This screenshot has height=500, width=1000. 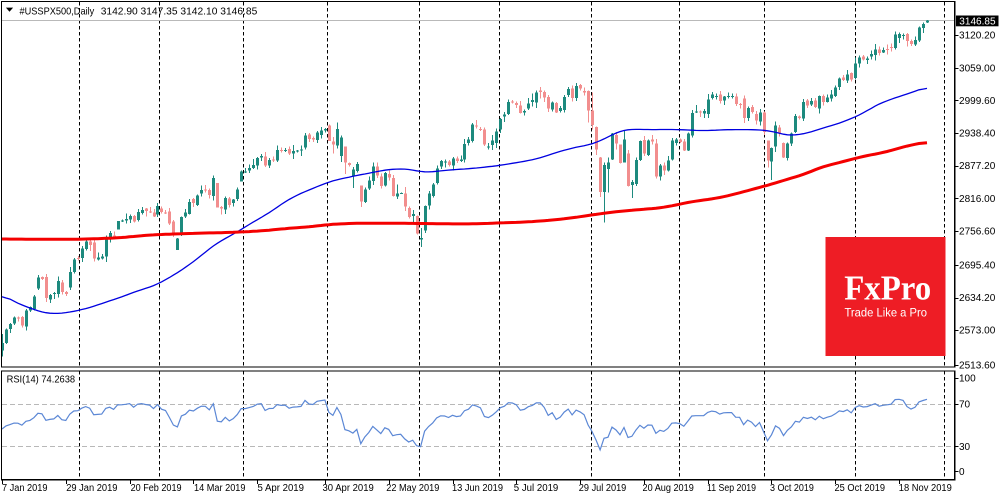 What do you see at coordinates (477, 488) in the screenshot?
I see `svg-text: 13 Jun 2019` at bounding box center [477, 488].